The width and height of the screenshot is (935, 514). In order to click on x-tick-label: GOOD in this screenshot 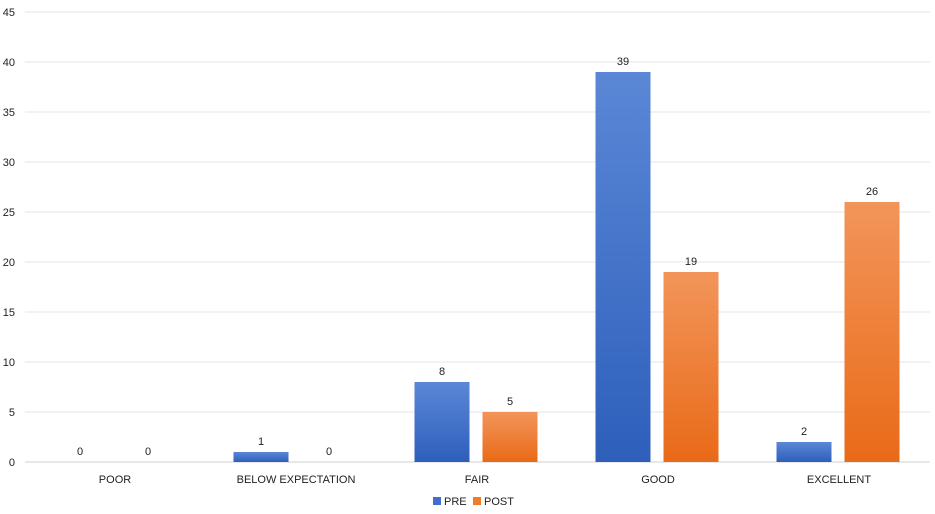, I will do `click(658, 480)`.